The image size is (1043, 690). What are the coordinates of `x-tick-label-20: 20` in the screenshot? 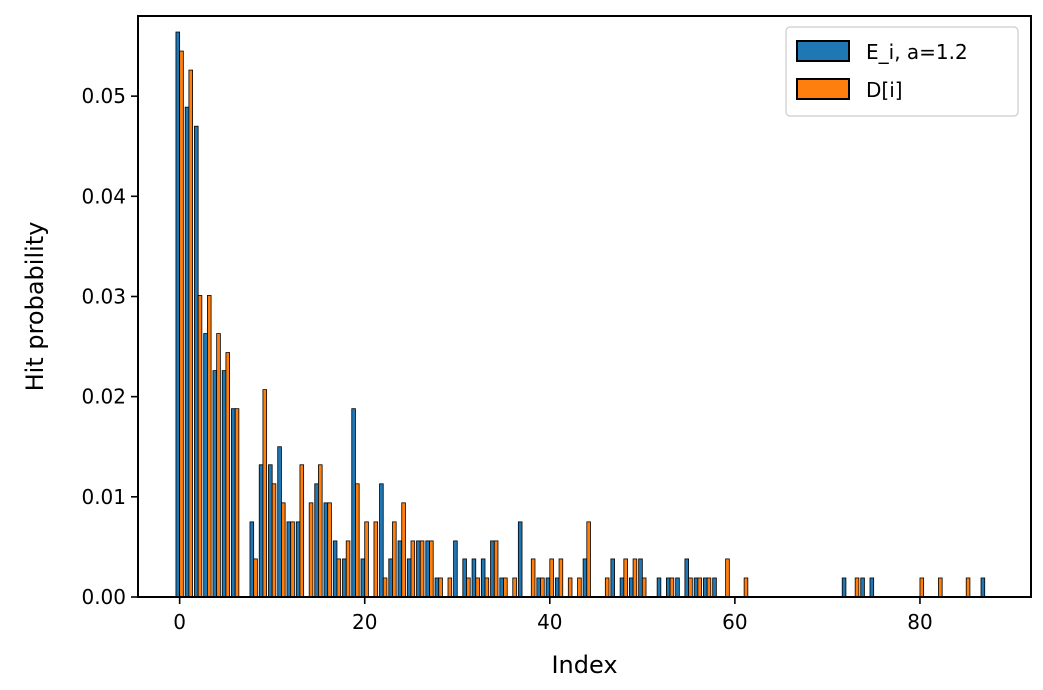 It's located at (364, 622).